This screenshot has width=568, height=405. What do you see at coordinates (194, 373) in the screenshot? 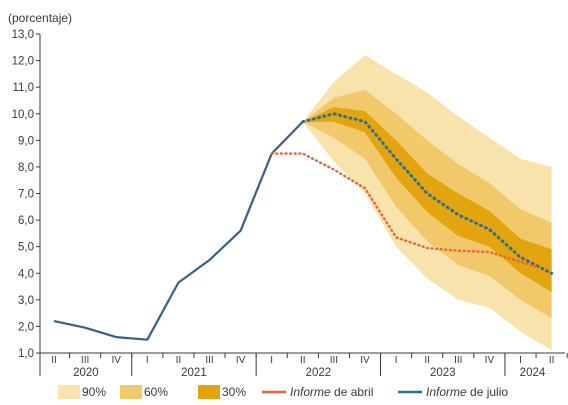
I see `x-year-label: 2021` at bounding box center [194, 373].